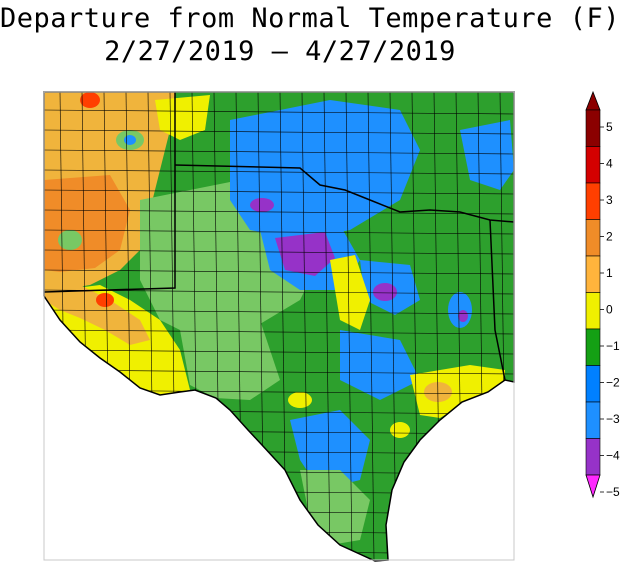 The image size is (640, 568). What do you see at coordinates (90, 100) in the screenshot?
I see `red-spot-nw` at bounding box center [90, 100].